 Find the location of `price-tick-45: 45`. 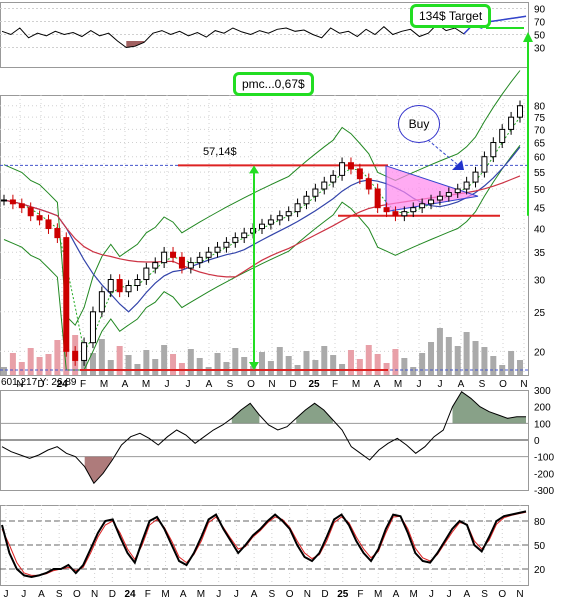

price-tick-45: 45 is located at coordinates (540, 209).